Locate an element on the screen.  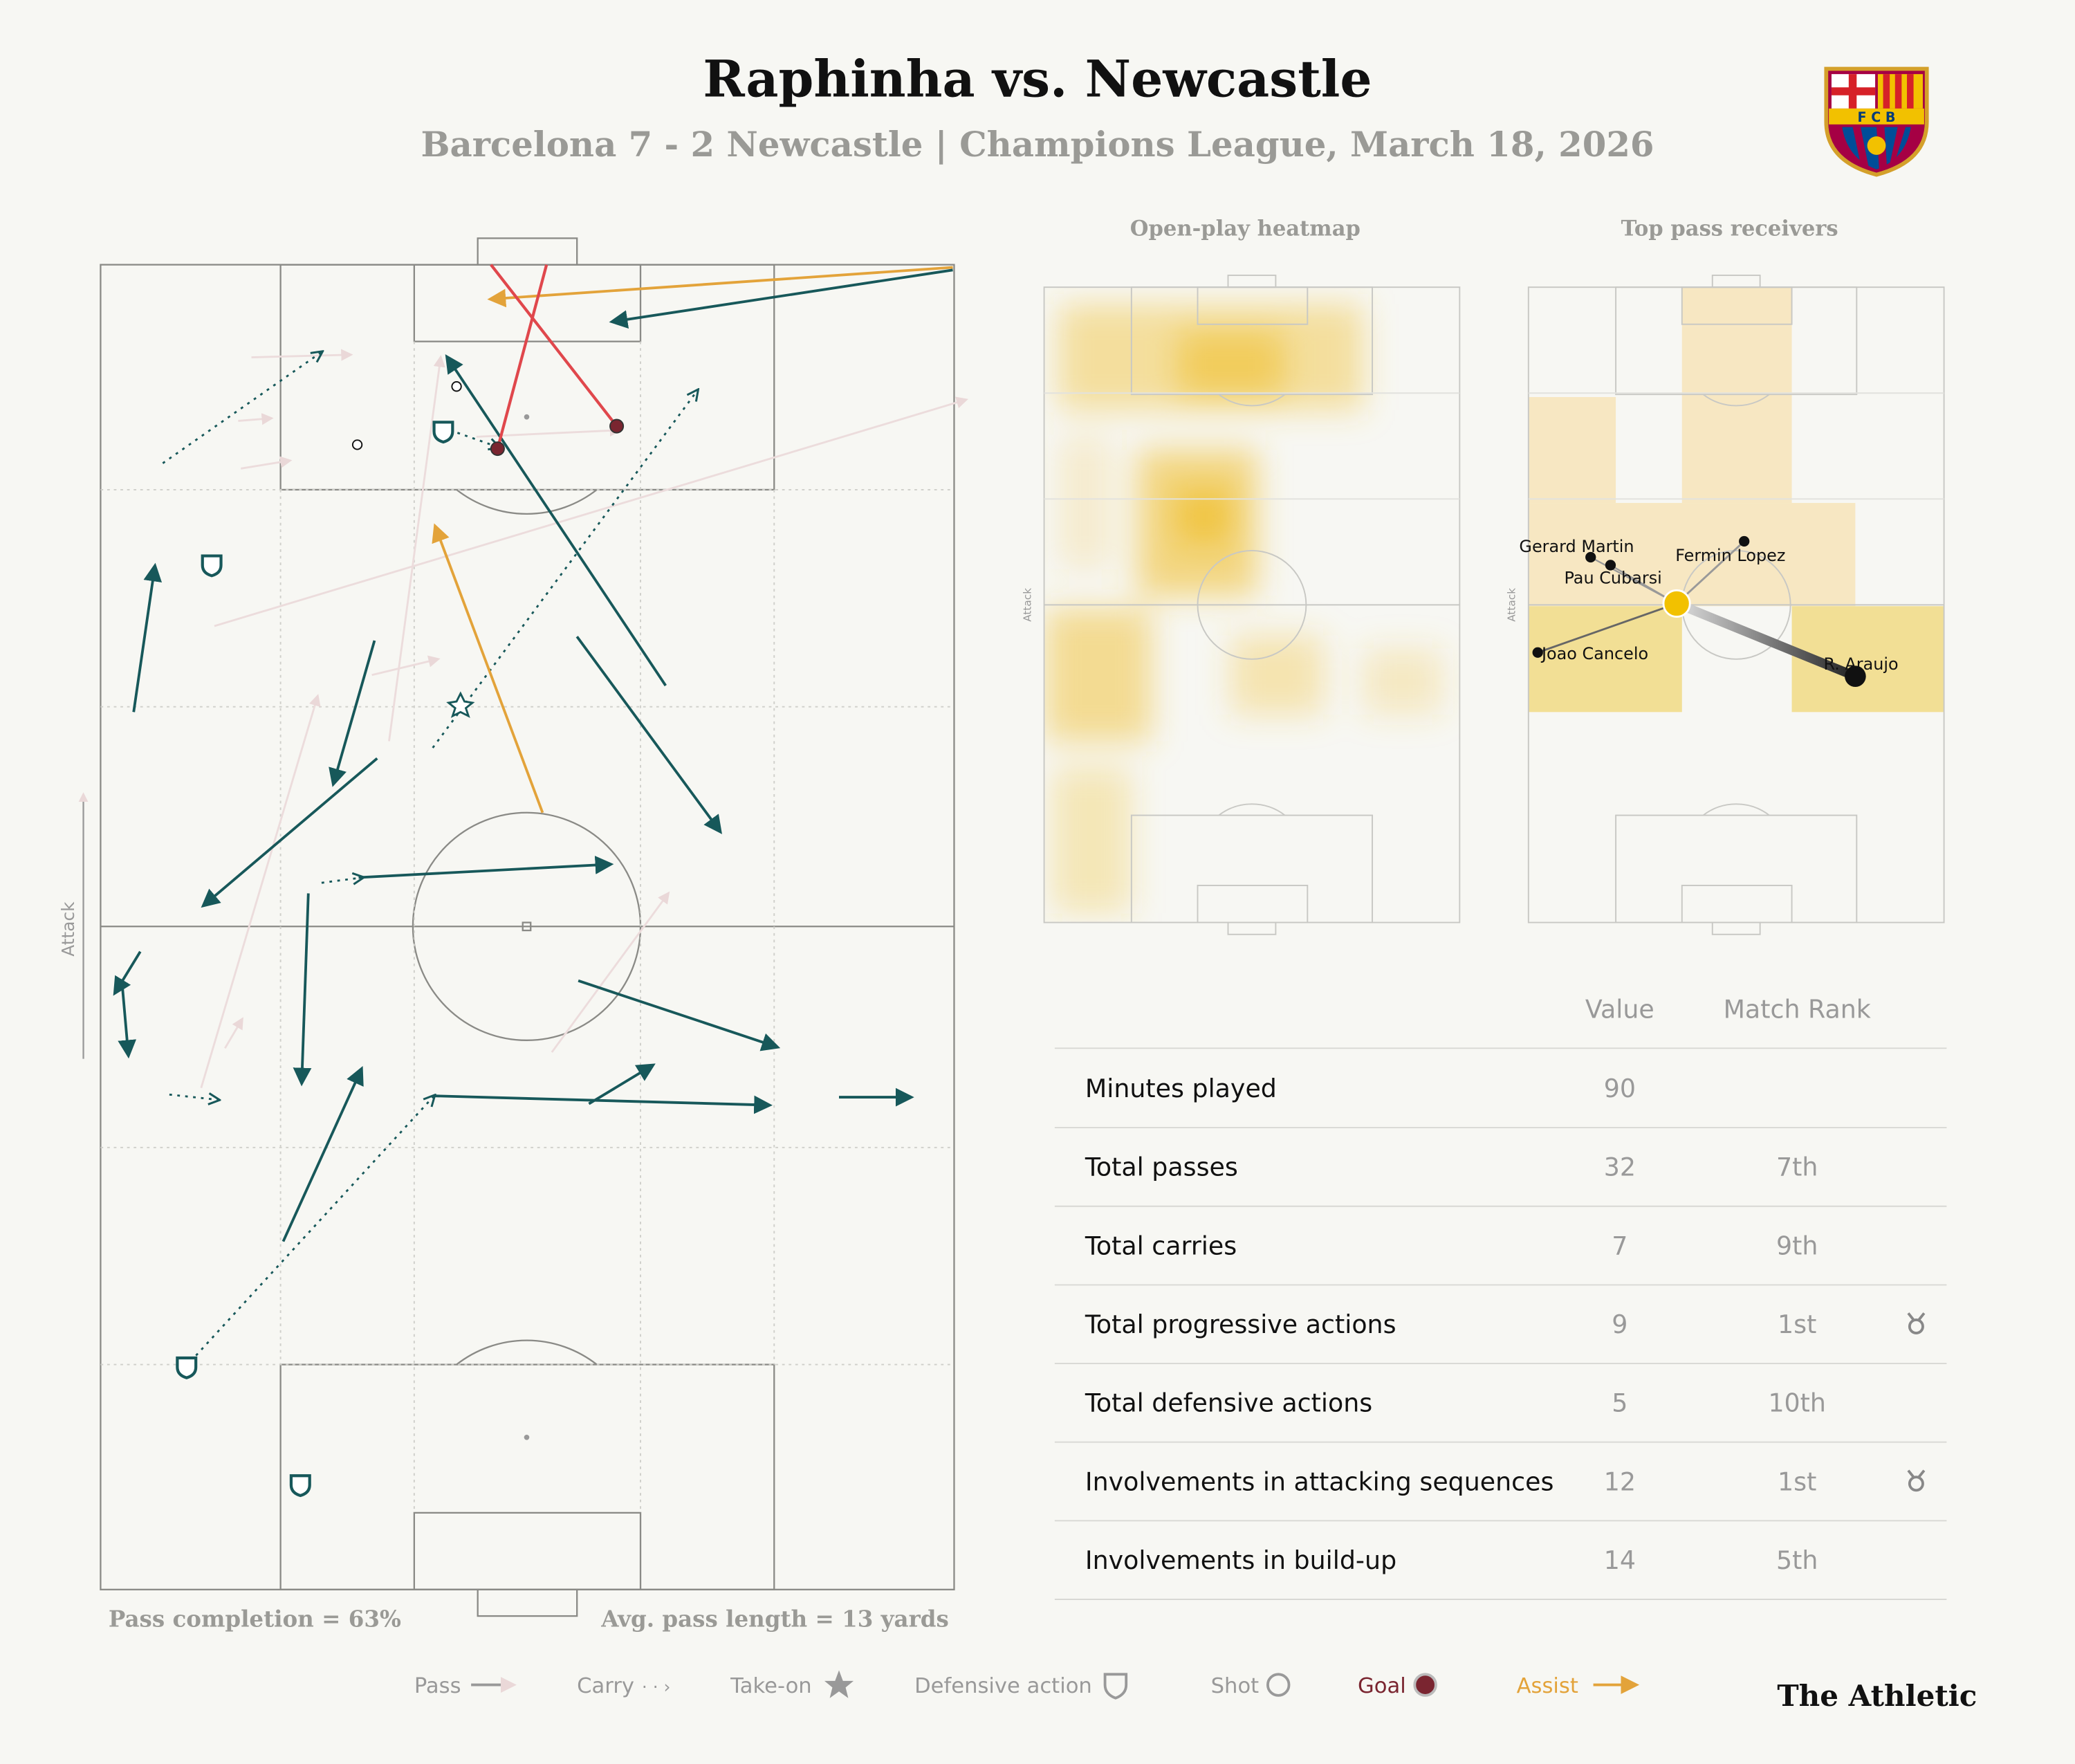
svg-text: F C B is located at coordinates (1877, 117).